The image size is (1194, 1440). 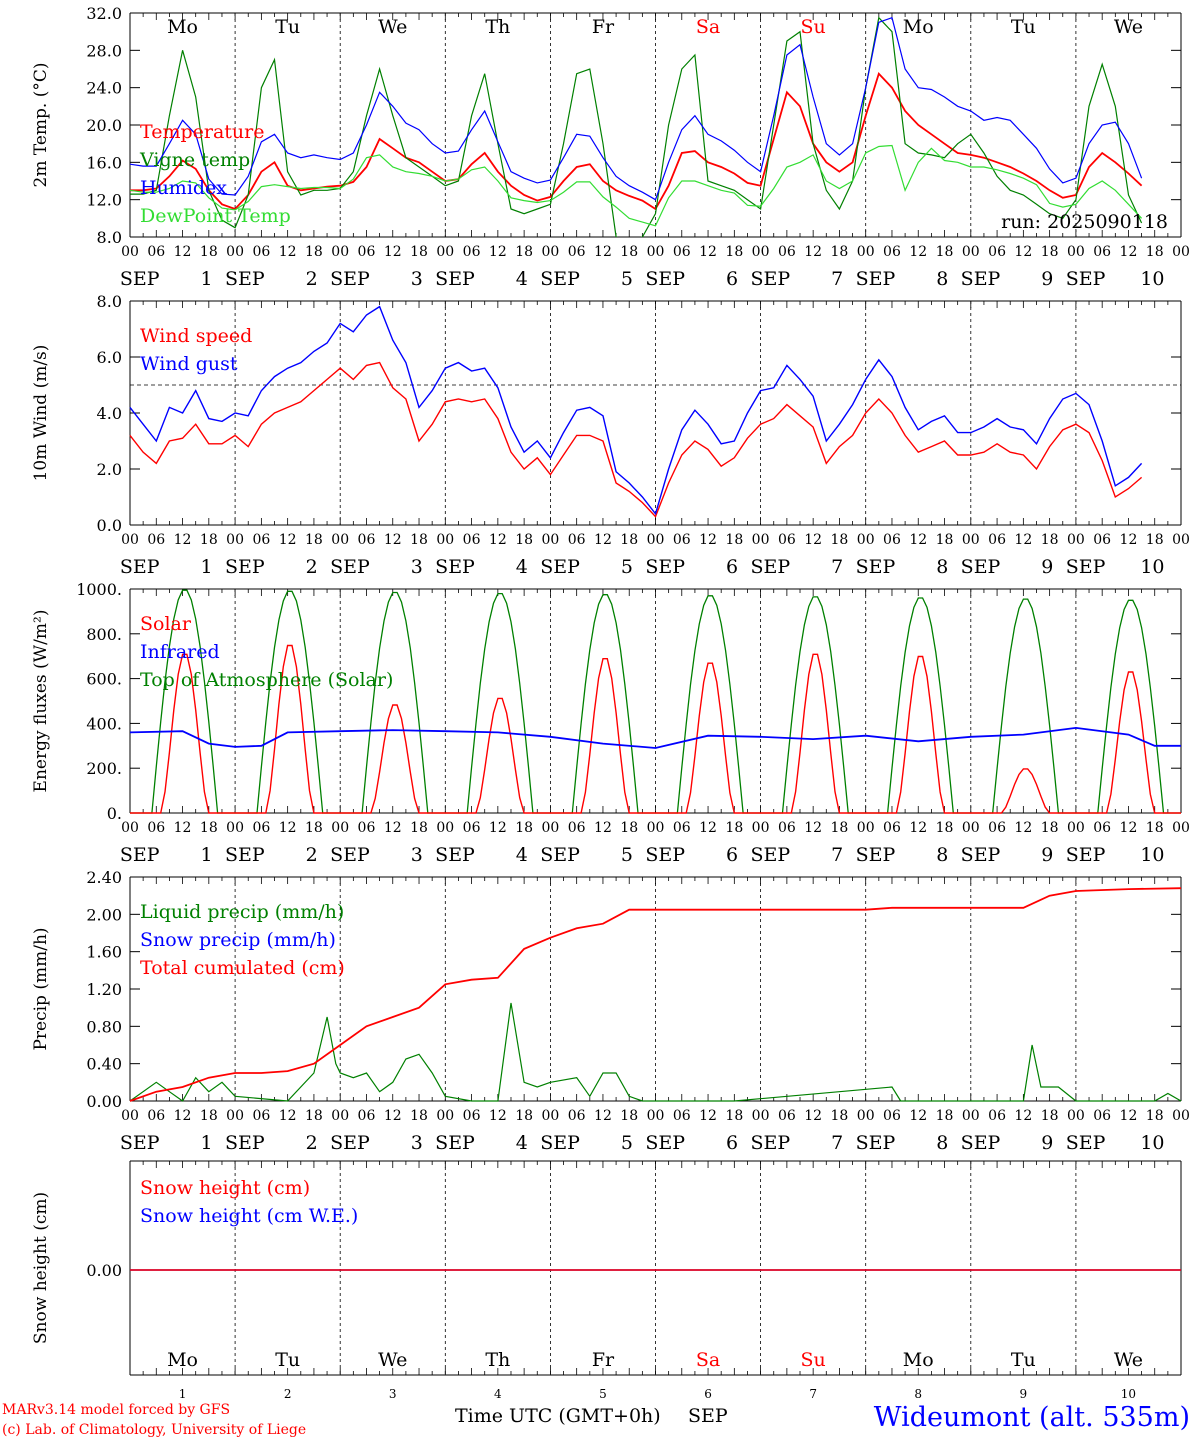 What do you see at coordinates (627, 1143) in the screenshot?
I see `precip-date-label: 5` at bounding box center [627, 1143].